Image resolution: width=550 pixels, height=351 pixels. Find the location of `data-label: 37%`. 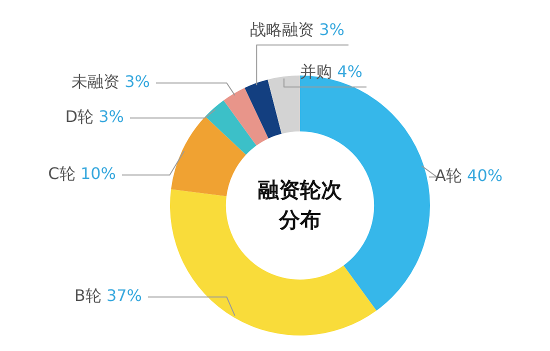

data-label: 37% is located at coordinates (124, 296).